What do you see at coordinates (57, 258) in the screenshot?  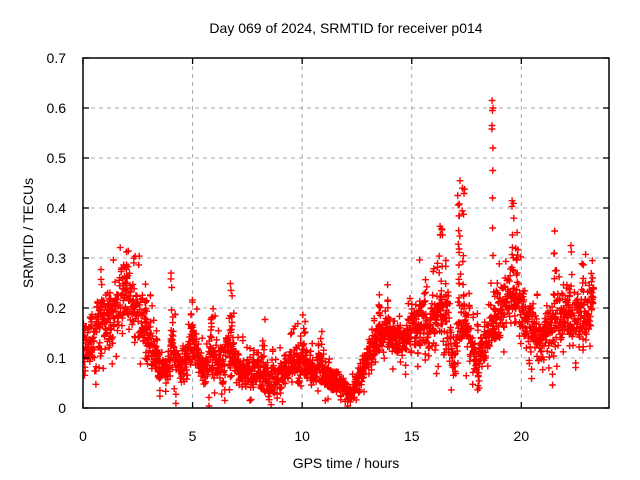 I see `y-tick-label: 0.3` at bounding box center [57, 258].